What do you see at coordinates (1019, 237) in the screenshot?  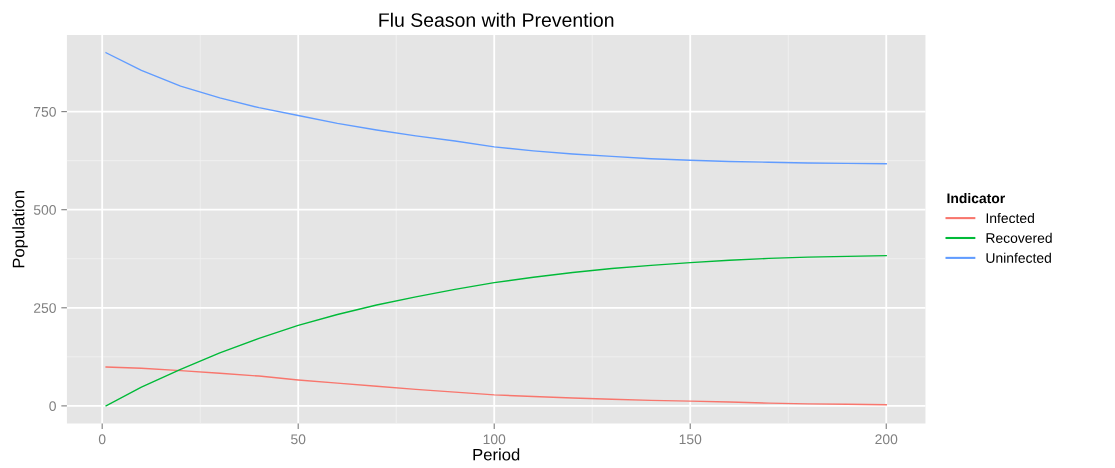 I see `legend-label: Recovered` at bounding box center [1019, 237].